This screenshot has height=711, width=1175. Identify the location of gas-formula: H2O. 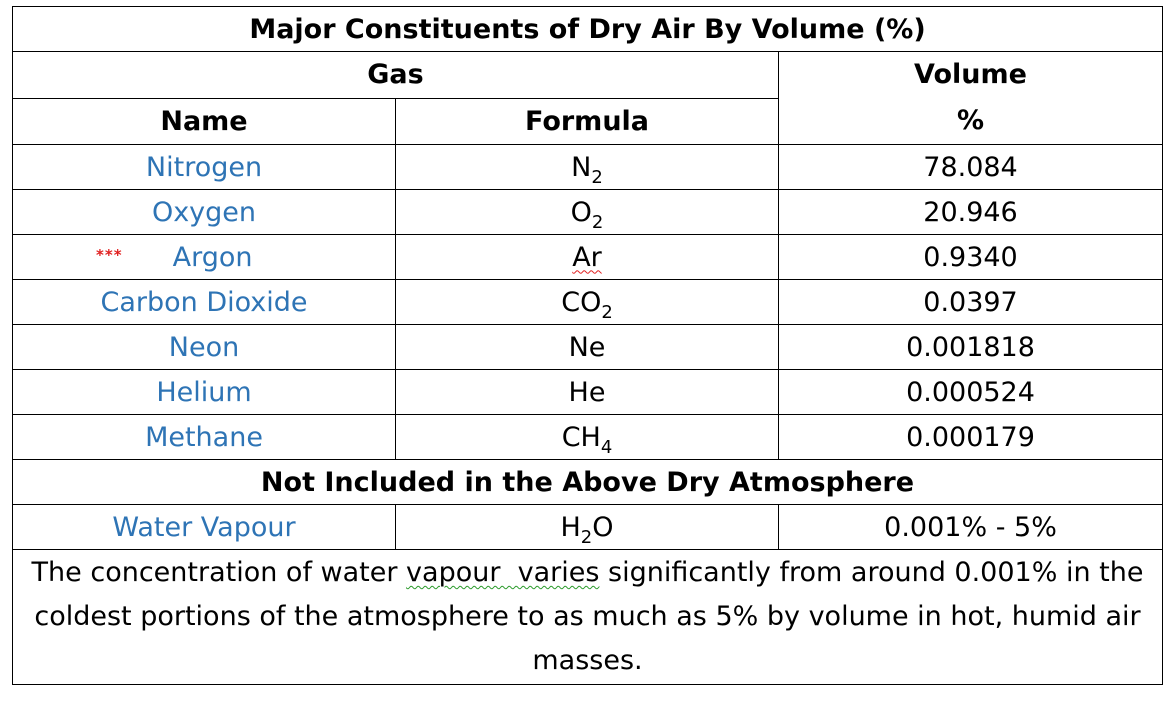
(587, 527).